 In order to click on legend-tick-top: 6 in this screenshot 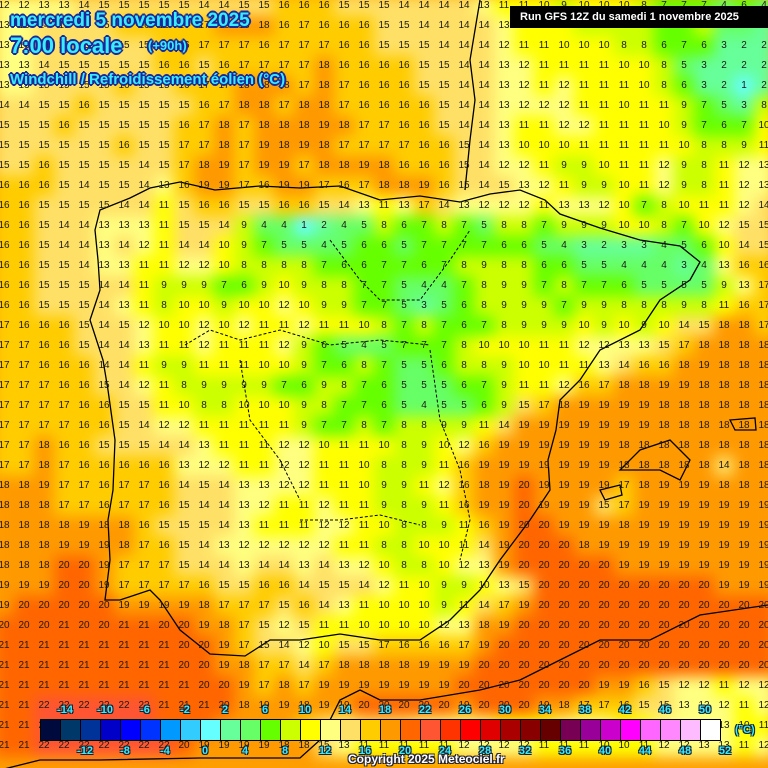, I will do `click(265, 710)`.